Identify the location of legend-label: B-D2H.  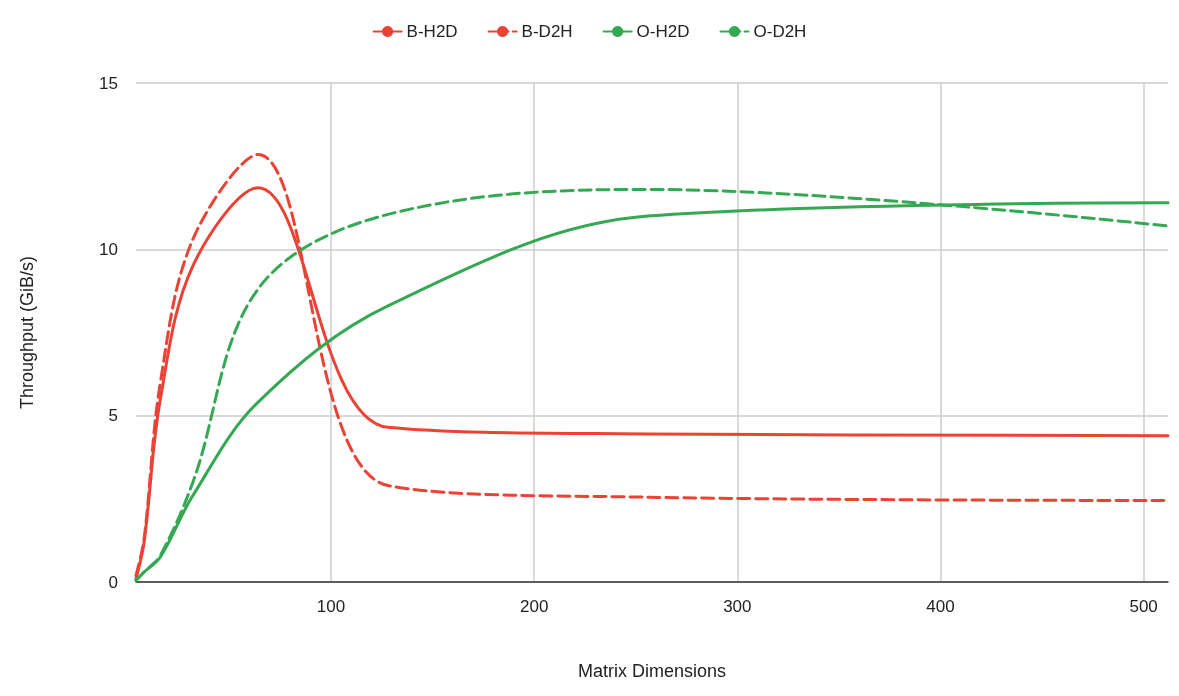
(547, 31).